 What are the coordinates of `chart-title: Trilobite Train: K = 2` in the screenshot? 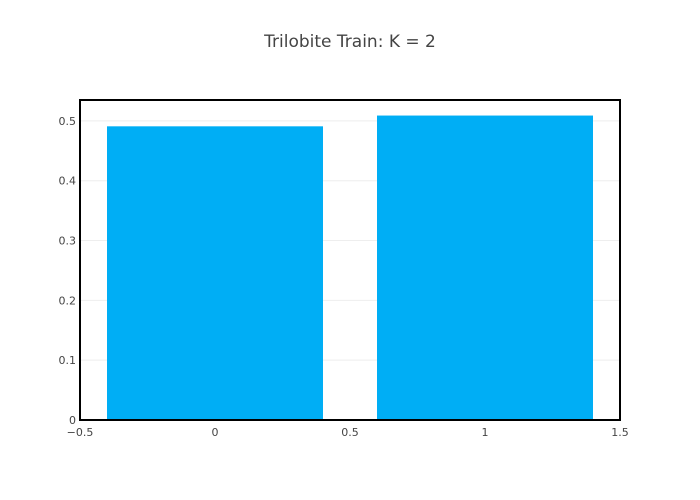 It's located at (350, 42).